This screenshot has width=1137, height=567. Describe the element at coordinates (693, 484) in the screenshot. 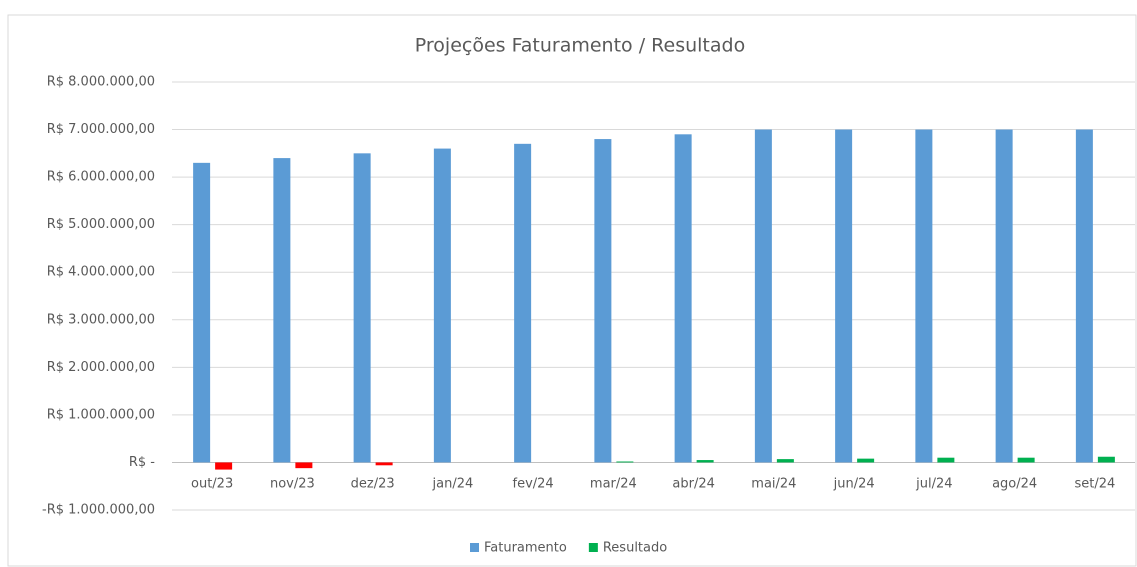

I see `x-tick-label: abr/24` at that location.